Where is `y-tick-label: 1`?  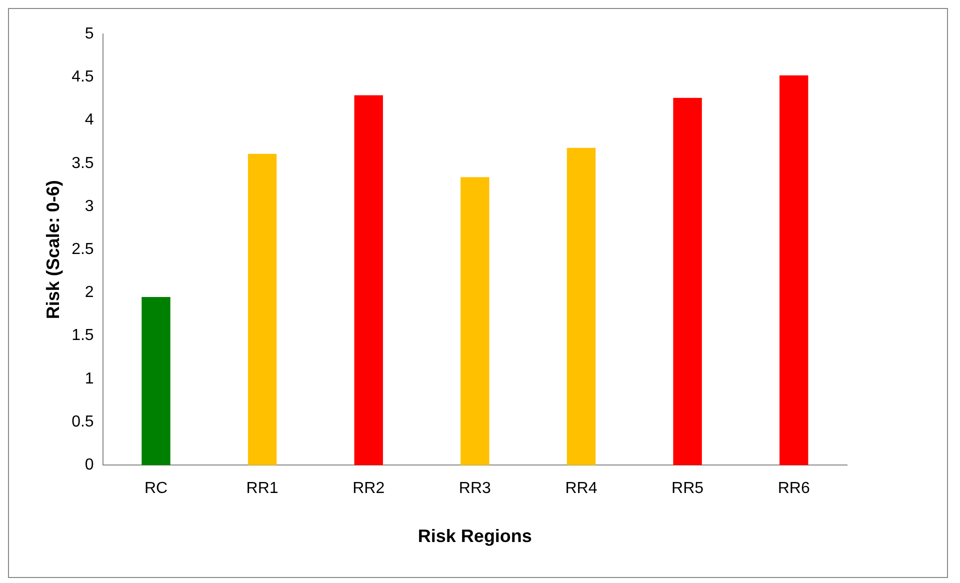
y-tick-label: 1 is located at coordinates (89, 379).